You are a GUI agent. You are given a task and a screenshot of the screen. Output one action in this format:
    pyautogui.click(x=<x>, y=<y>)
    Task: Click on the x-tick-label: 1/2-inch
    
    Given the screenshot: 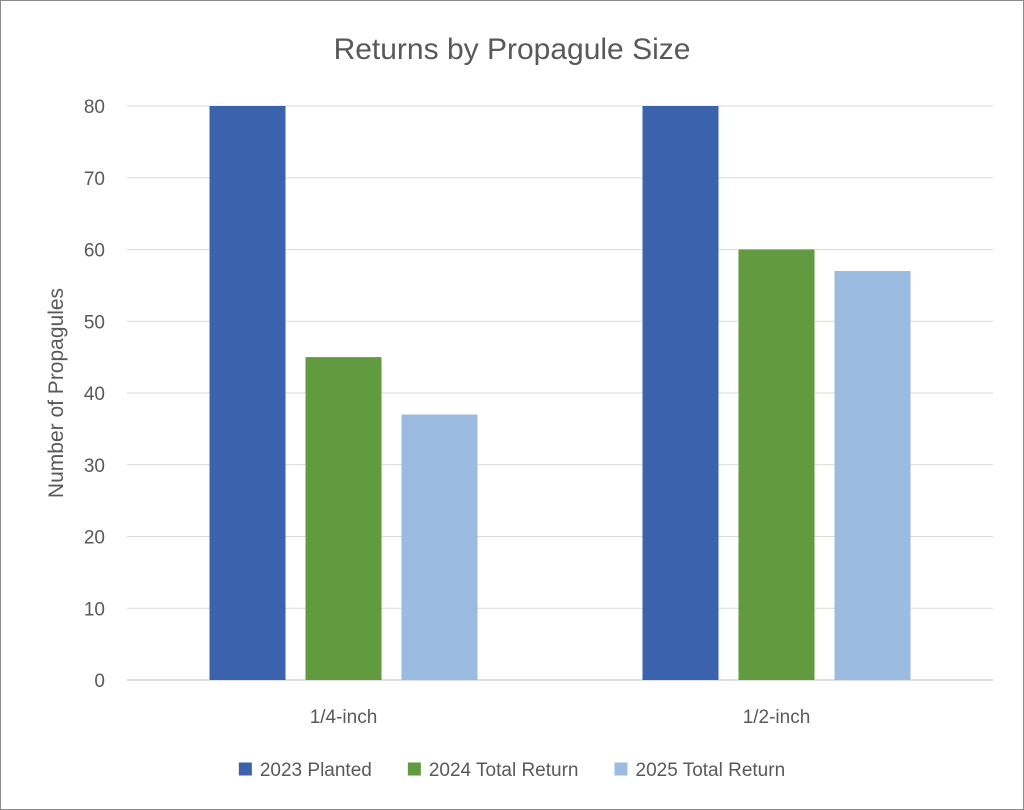 What is the action you would take?
    pyautogui.click(x=777, y=717)
    